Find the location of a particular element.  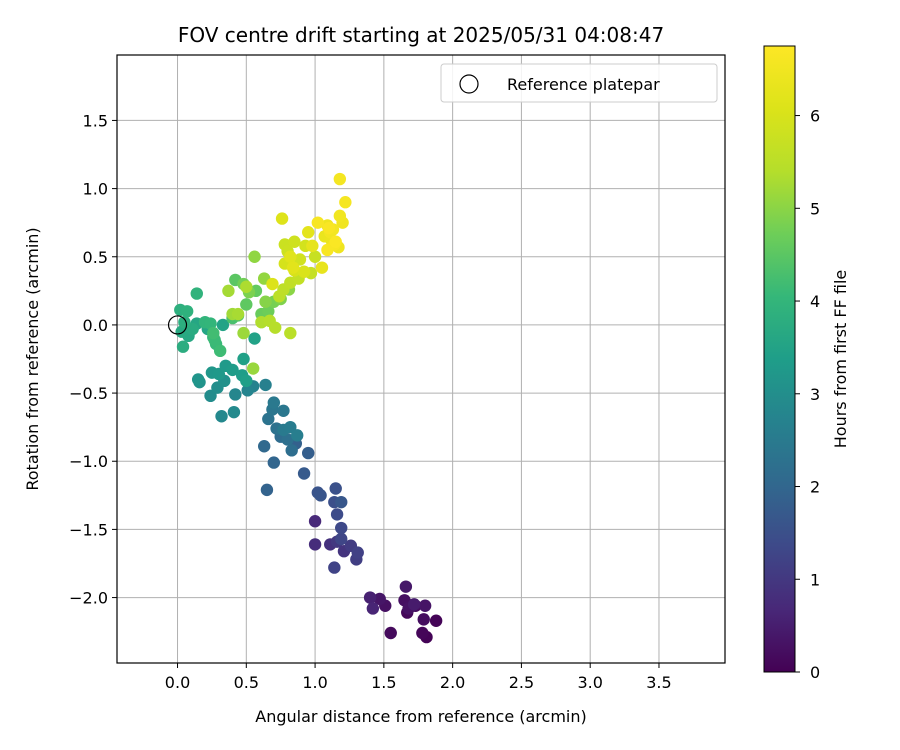

x-tick-label: 0.0 is located at coordinates (177, 682).